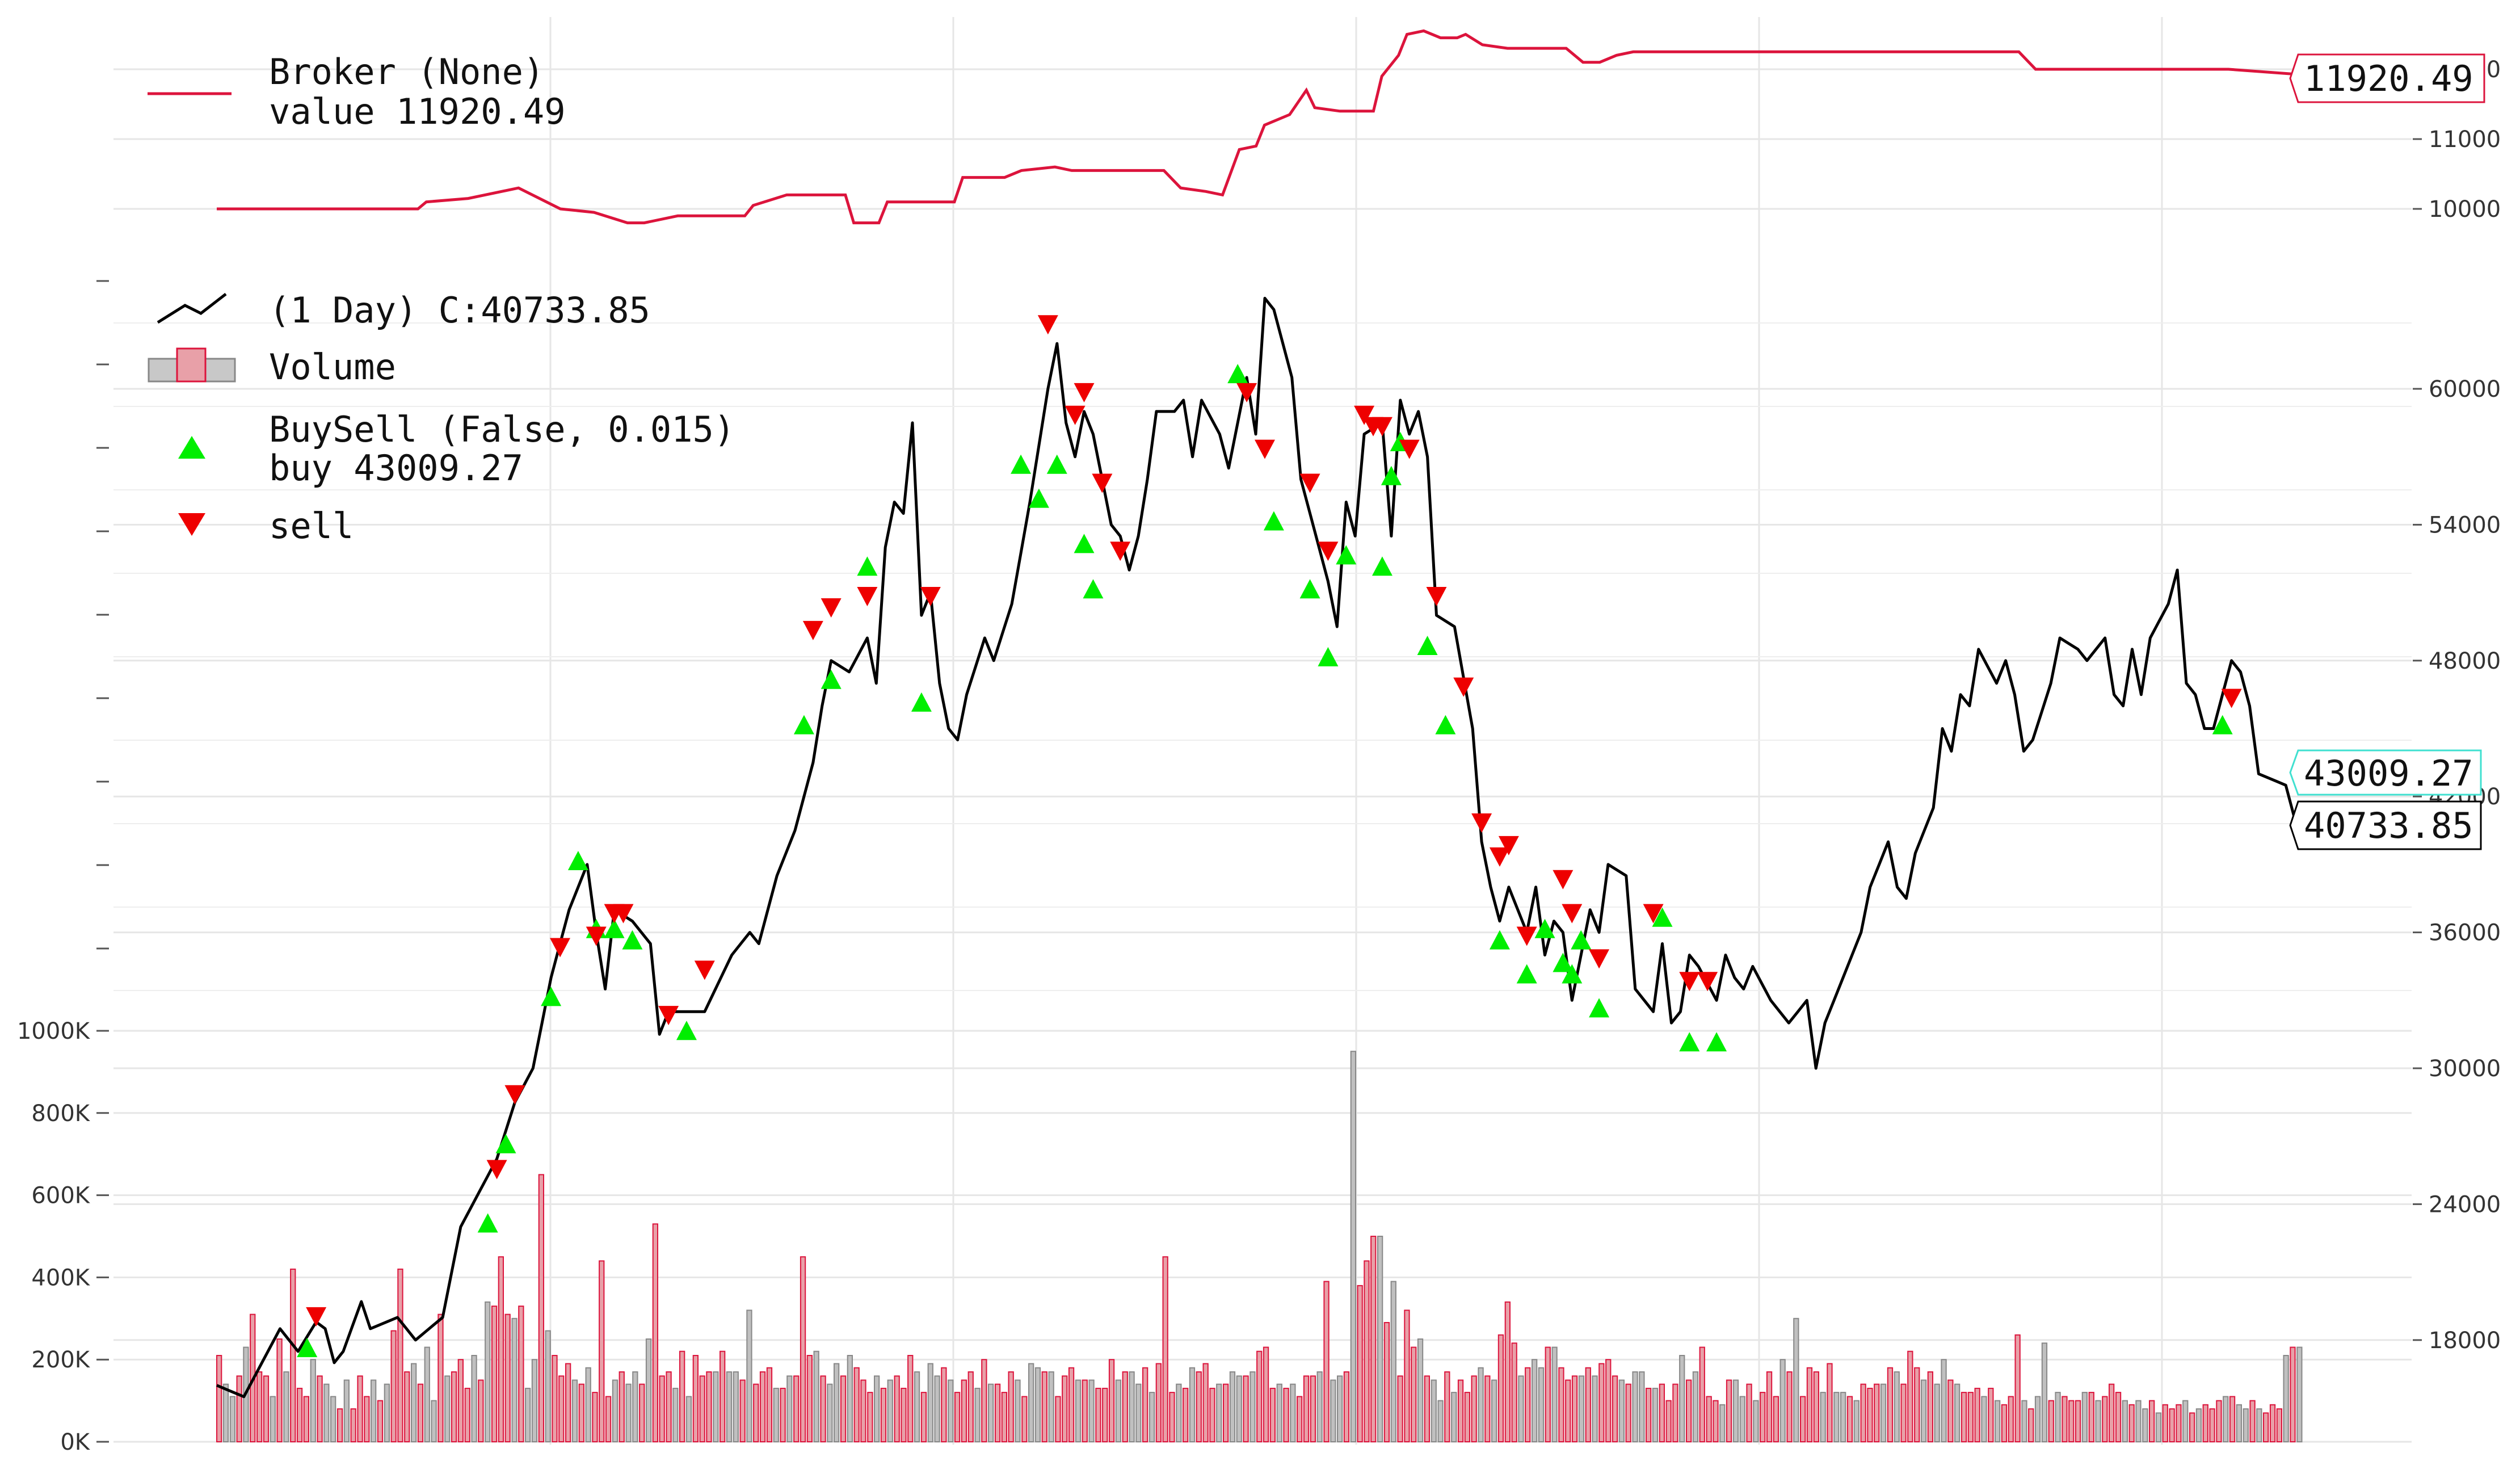 The image size is (2520, 1473). I want to click on buy-legend-icon, so click(191, 447).